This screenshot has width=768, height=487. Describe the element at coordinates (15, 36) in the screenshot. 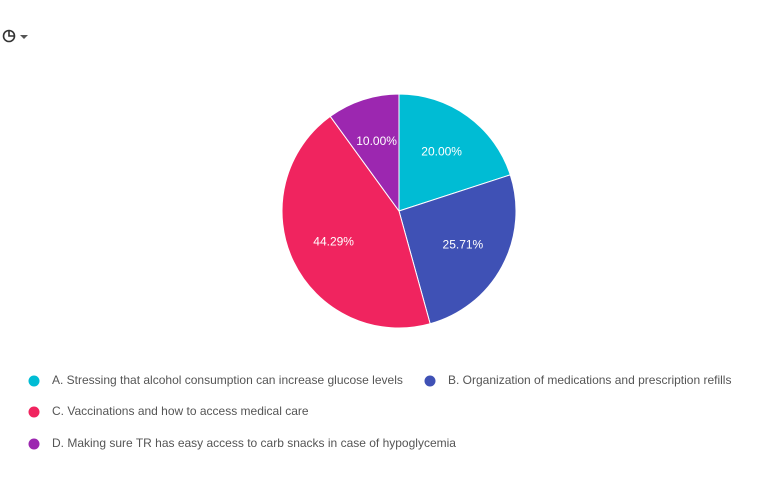

I see `chart-type-menu` at that location.